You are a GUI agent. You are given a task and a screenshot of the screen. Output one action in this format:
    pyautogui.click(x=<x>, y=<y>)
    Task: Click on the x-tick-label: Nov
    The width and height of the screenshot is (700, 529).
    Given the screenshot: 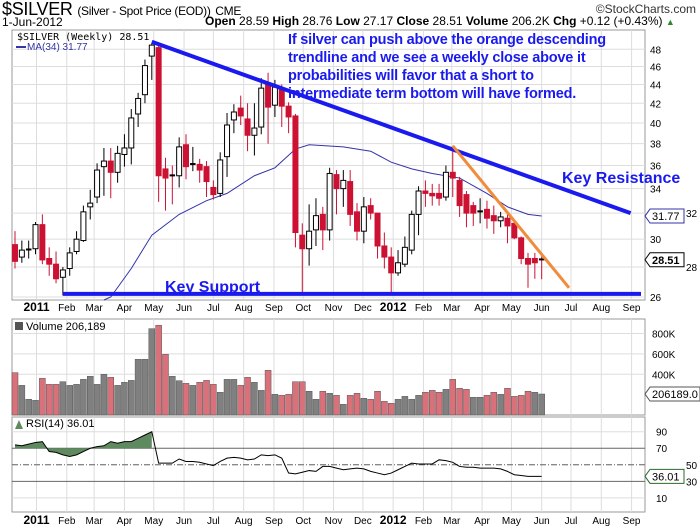 What is the action you would take?
    pyautogui.click(x=334, y=308)
    